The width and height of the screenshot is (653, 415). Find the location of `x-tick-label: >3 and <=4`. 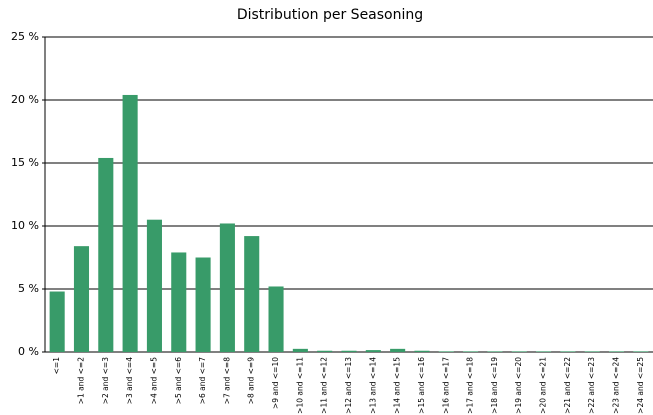

x-tick-label: >3 and <=4 is located at coordinates (129, 381).